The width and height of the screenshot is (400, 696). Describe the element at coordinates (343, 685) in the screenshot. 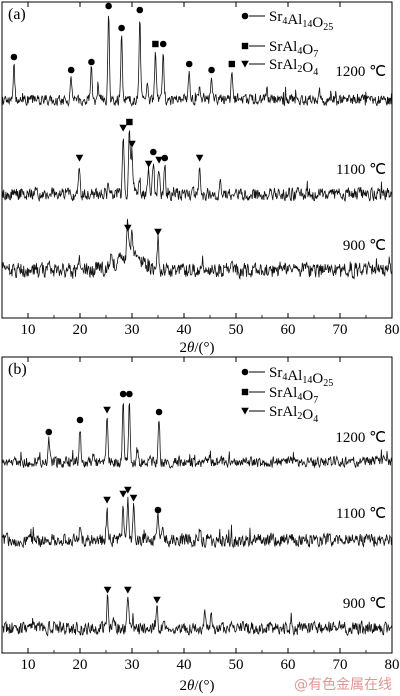

I see `watermark-text: @有色金属在线` at that location.